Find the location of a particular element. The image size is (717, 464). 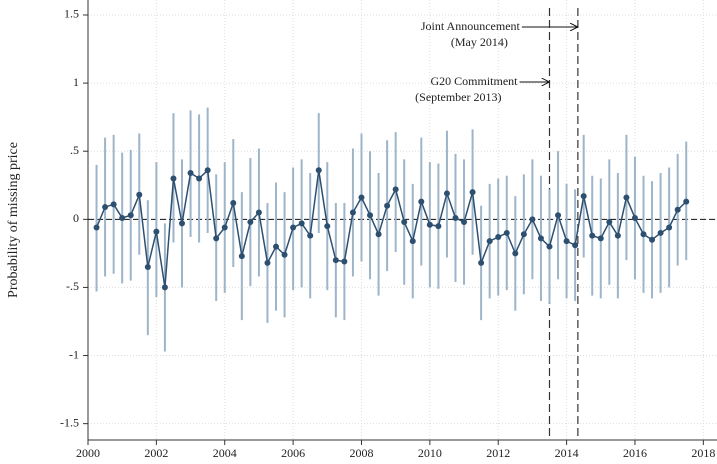

annotation-text: (September 2013) is located at coordinates (458, 97).